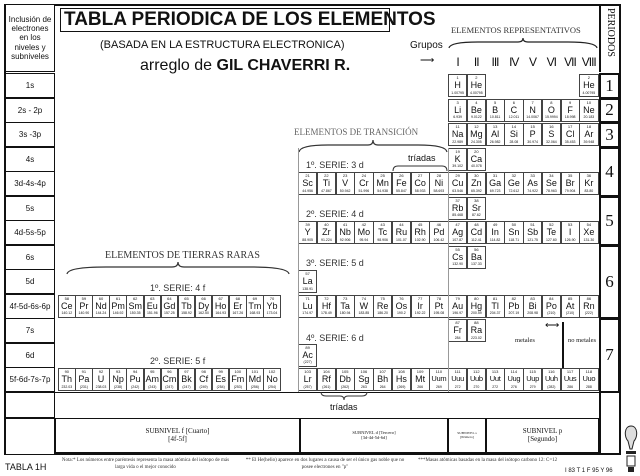 This screenshot has width=640, height=476. Describe the element at coordinates (152, 379) in the screenshot. I see `element-cell-am: 95 Am (243)` at that location.